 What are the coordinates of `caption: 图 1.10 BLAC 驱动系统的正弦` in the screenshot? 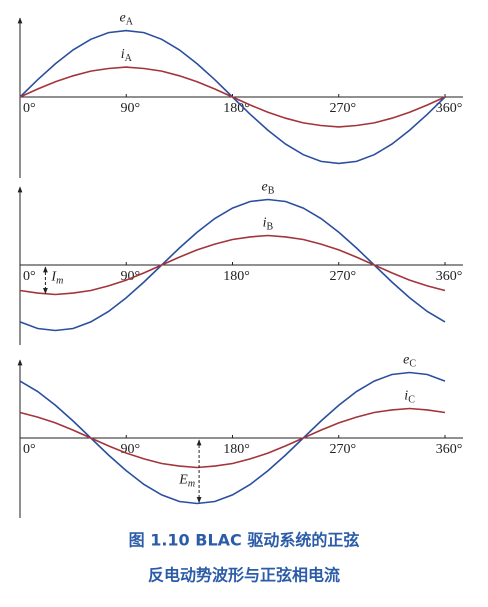 It's located at (244, 540).